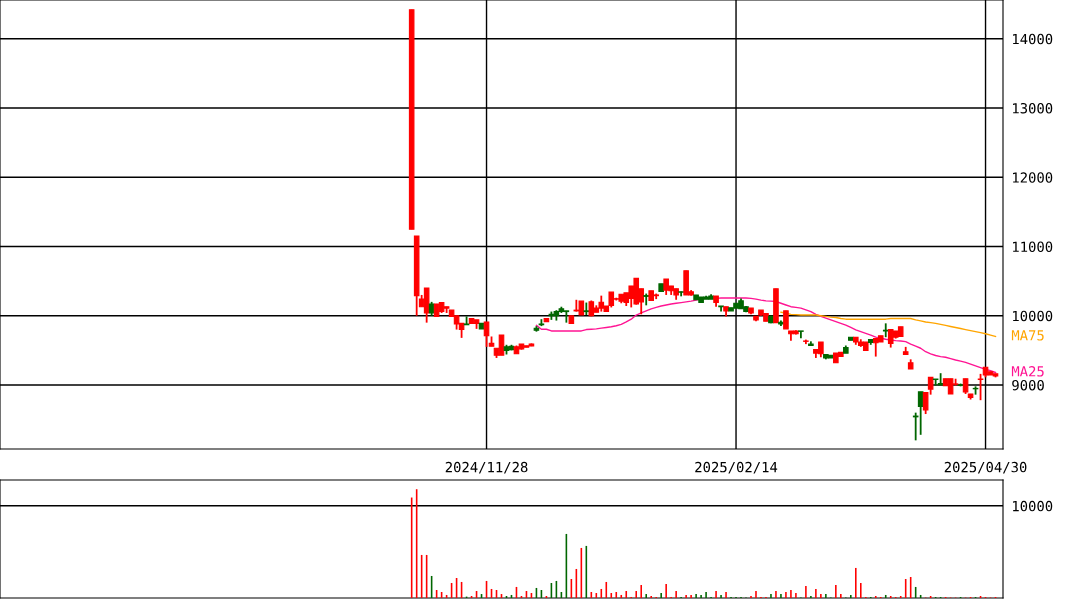  I want to click on series-label: MA75, so click(1027, 335).